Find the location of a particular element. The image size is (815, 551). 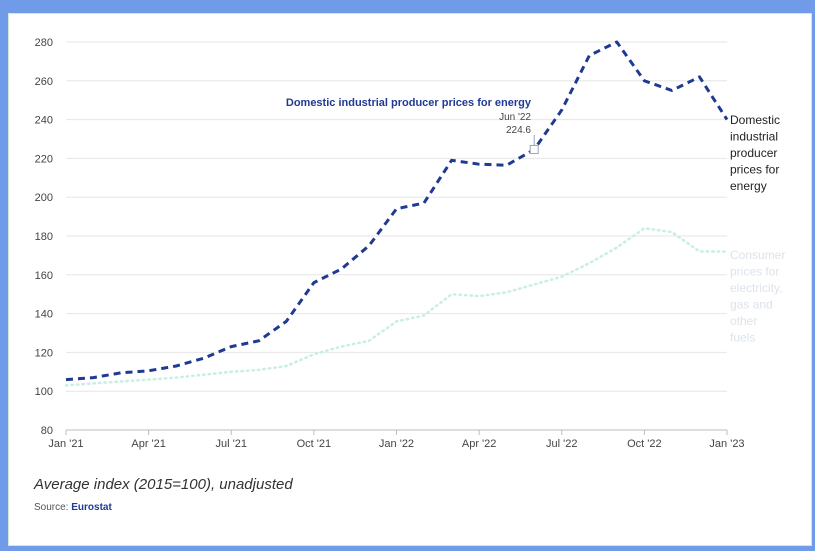

y-tick-label: 80 is located at coordinates (47, 431).